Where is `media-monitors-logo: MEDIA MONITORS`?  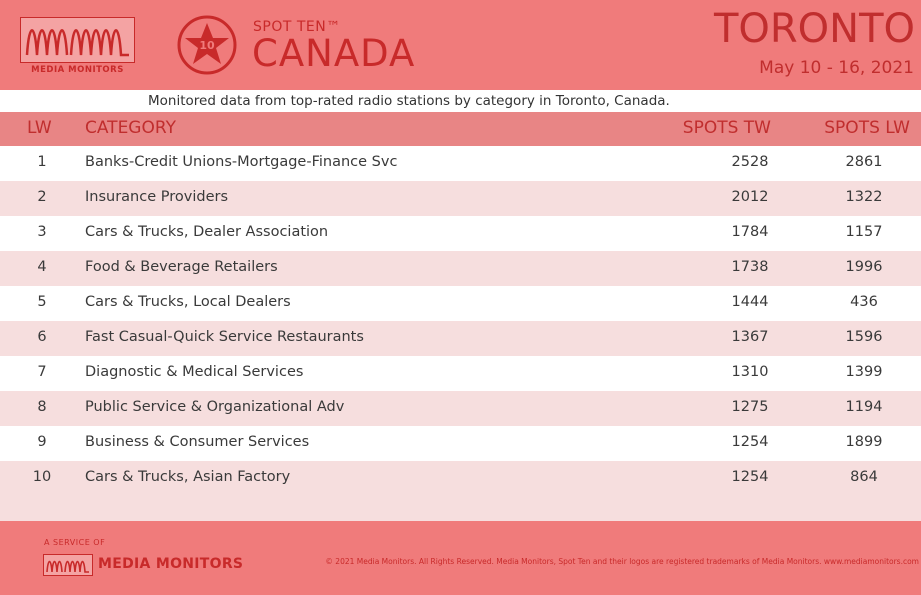 media-monitors-logo: MEDIA MONITORS is located at coordinates (77, 46).